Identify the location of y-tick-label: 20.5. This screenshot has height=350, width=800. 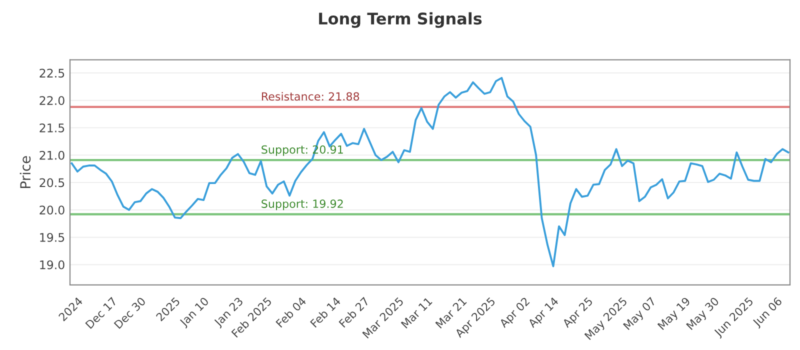
(52, 183).